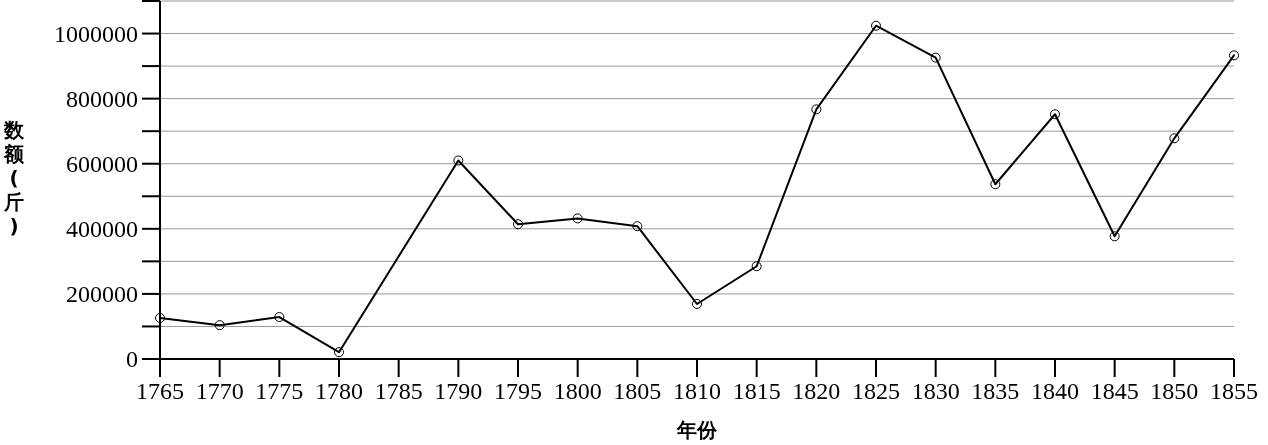  Describe the element at coordinates (697, 391) in the screenshot. I see `x-tick-label: 1810` at that location.